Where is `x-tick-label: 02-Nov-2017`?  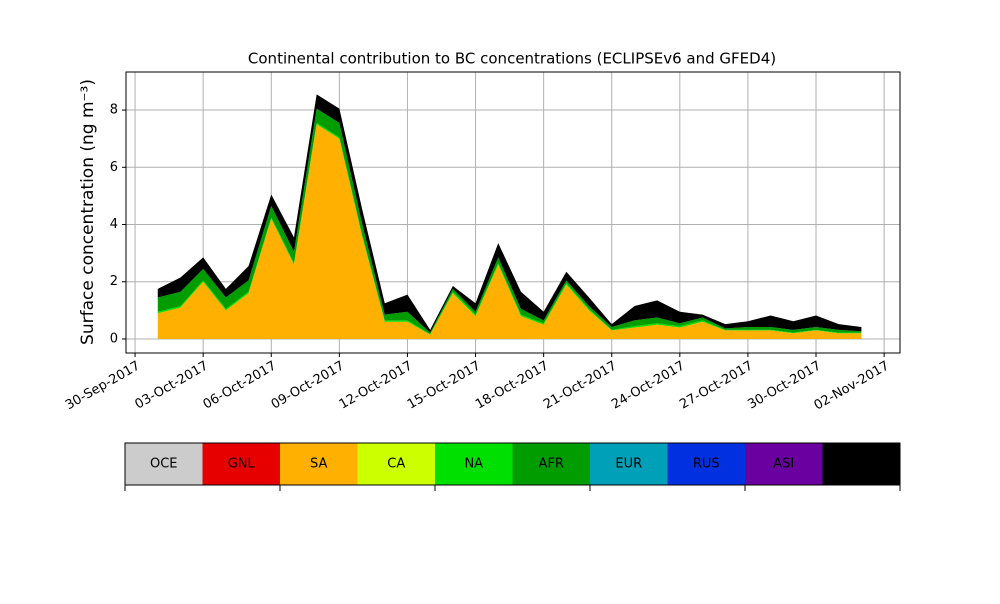 x-tick-label: 02-Nov-2017 is located at coordinates (852, 386).